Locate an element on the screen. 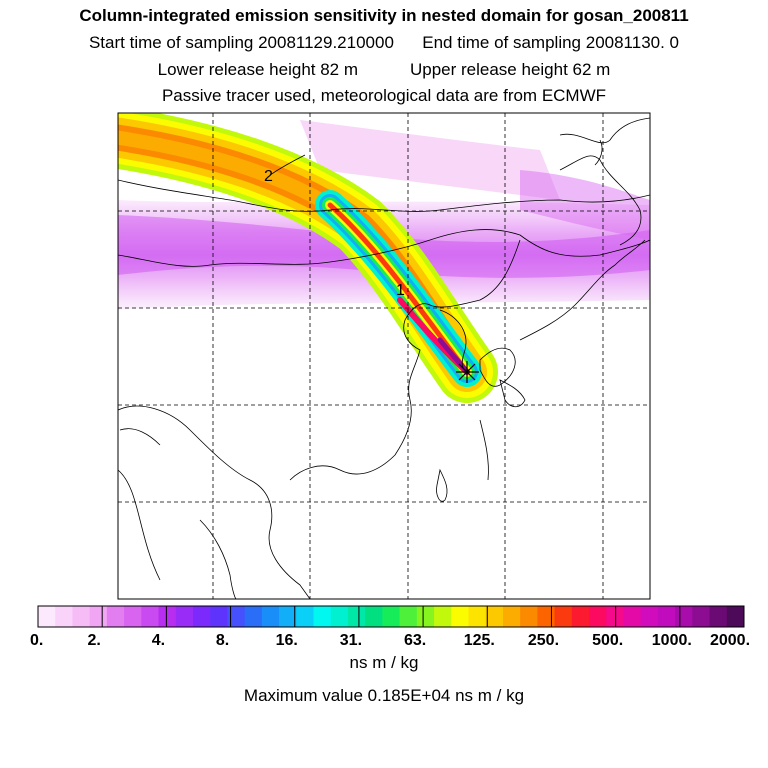 The height and width of the screenshot is (768, 768). colorbar-tick-label: 16. is located at coordinates (287, 640).